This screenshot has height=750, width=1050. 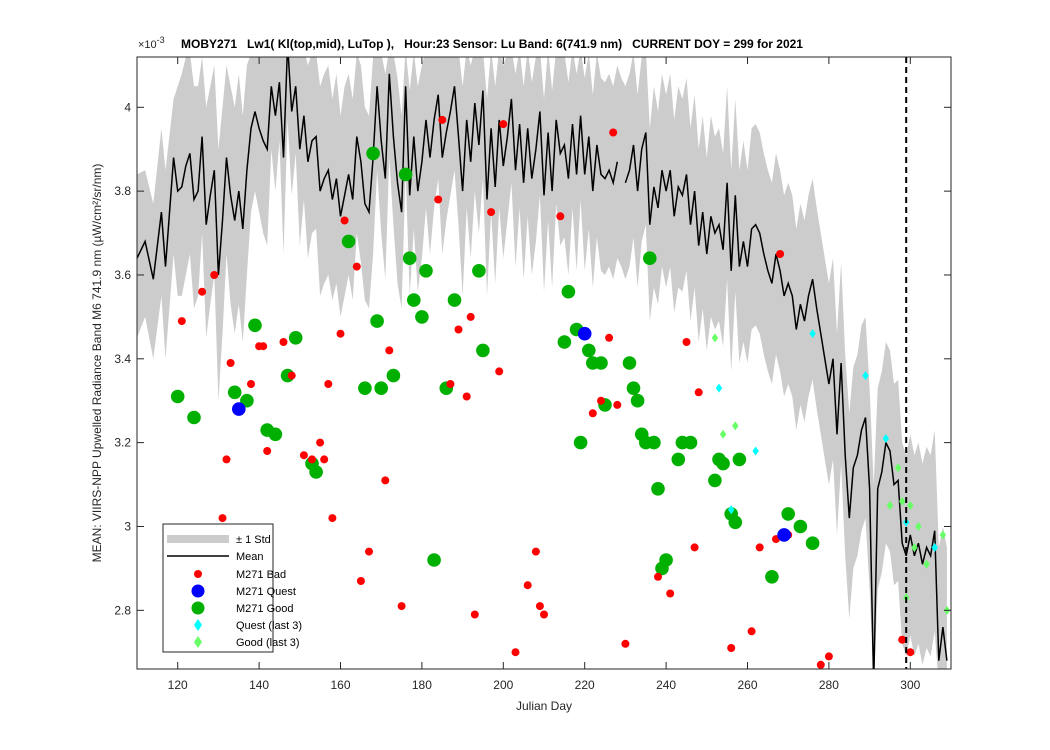 I want to click on legend-good-last3-marker, so click(x=198, y=642).